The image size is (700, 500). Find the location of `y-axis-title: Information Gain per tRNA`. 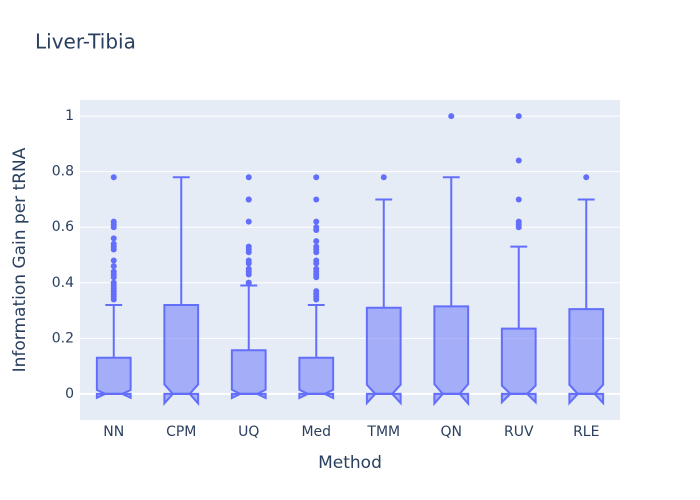

y-axis-title: Information Gain per tRNA is located at coordinates (20, 259).